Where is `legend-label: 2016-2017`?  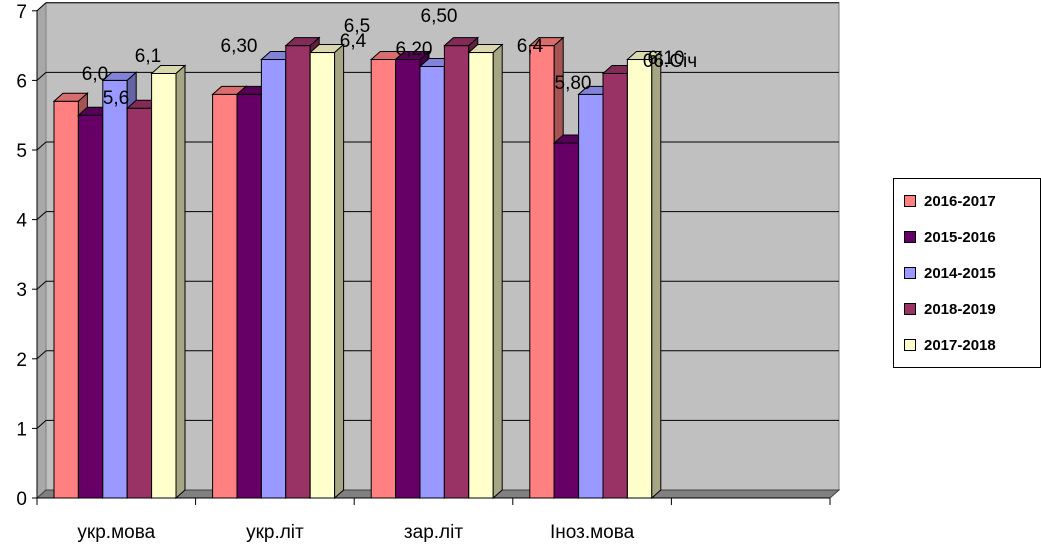 legend-label: 2016-2017 is located at coordinates (960, 201).